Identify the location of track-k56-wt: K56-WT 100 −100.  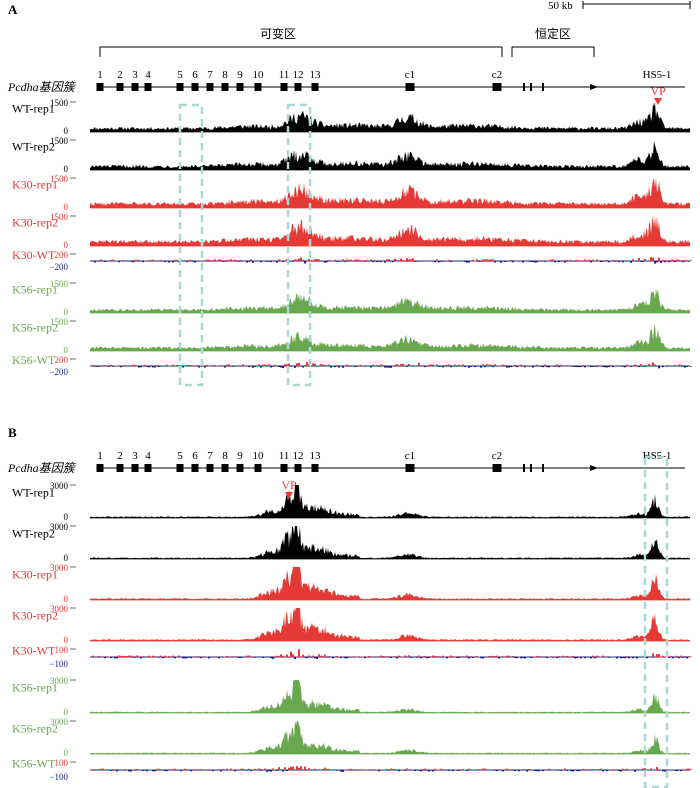
(352, 769).